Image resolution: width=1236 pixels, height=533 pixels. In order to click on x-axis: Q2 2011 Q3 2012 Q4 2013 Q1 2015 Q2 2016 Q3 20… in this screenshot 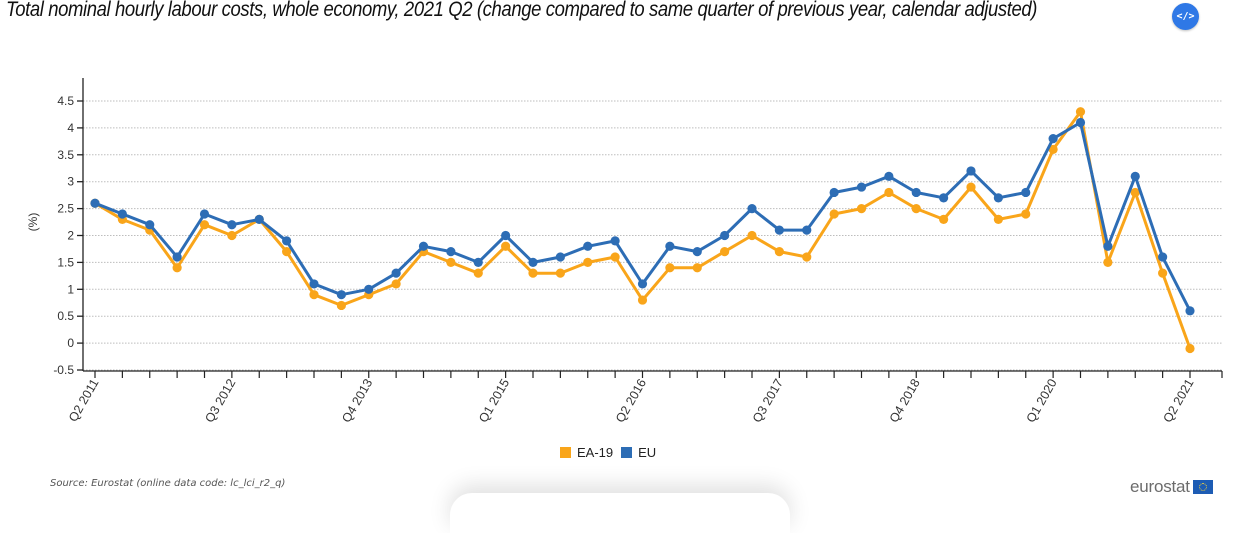, I will do `click(644, 397)`.